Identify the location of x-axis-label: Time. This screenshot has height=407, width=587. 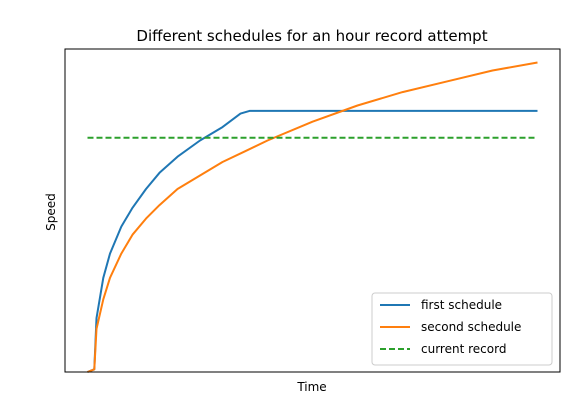
(311, 387).